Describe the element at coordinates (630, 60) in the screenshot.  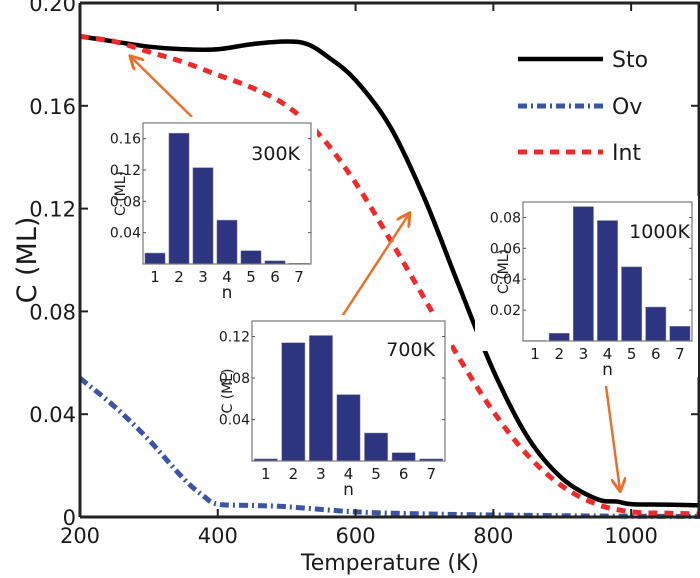
I see `legend-label-sto: Sto` at that location.